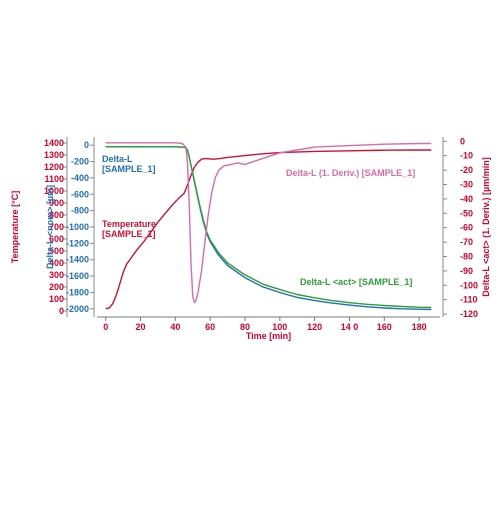  Describe the element at coordinates (80, 178) in the screenshot. I see `nom-tick-label: -400` at that location.